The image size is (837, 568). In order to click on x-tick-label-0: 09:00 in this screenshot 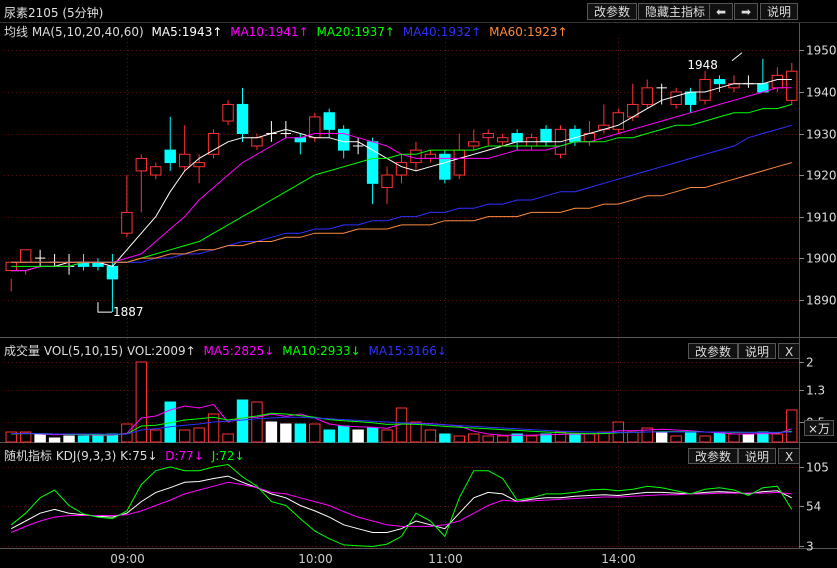, I will do `click(127, 559)`.